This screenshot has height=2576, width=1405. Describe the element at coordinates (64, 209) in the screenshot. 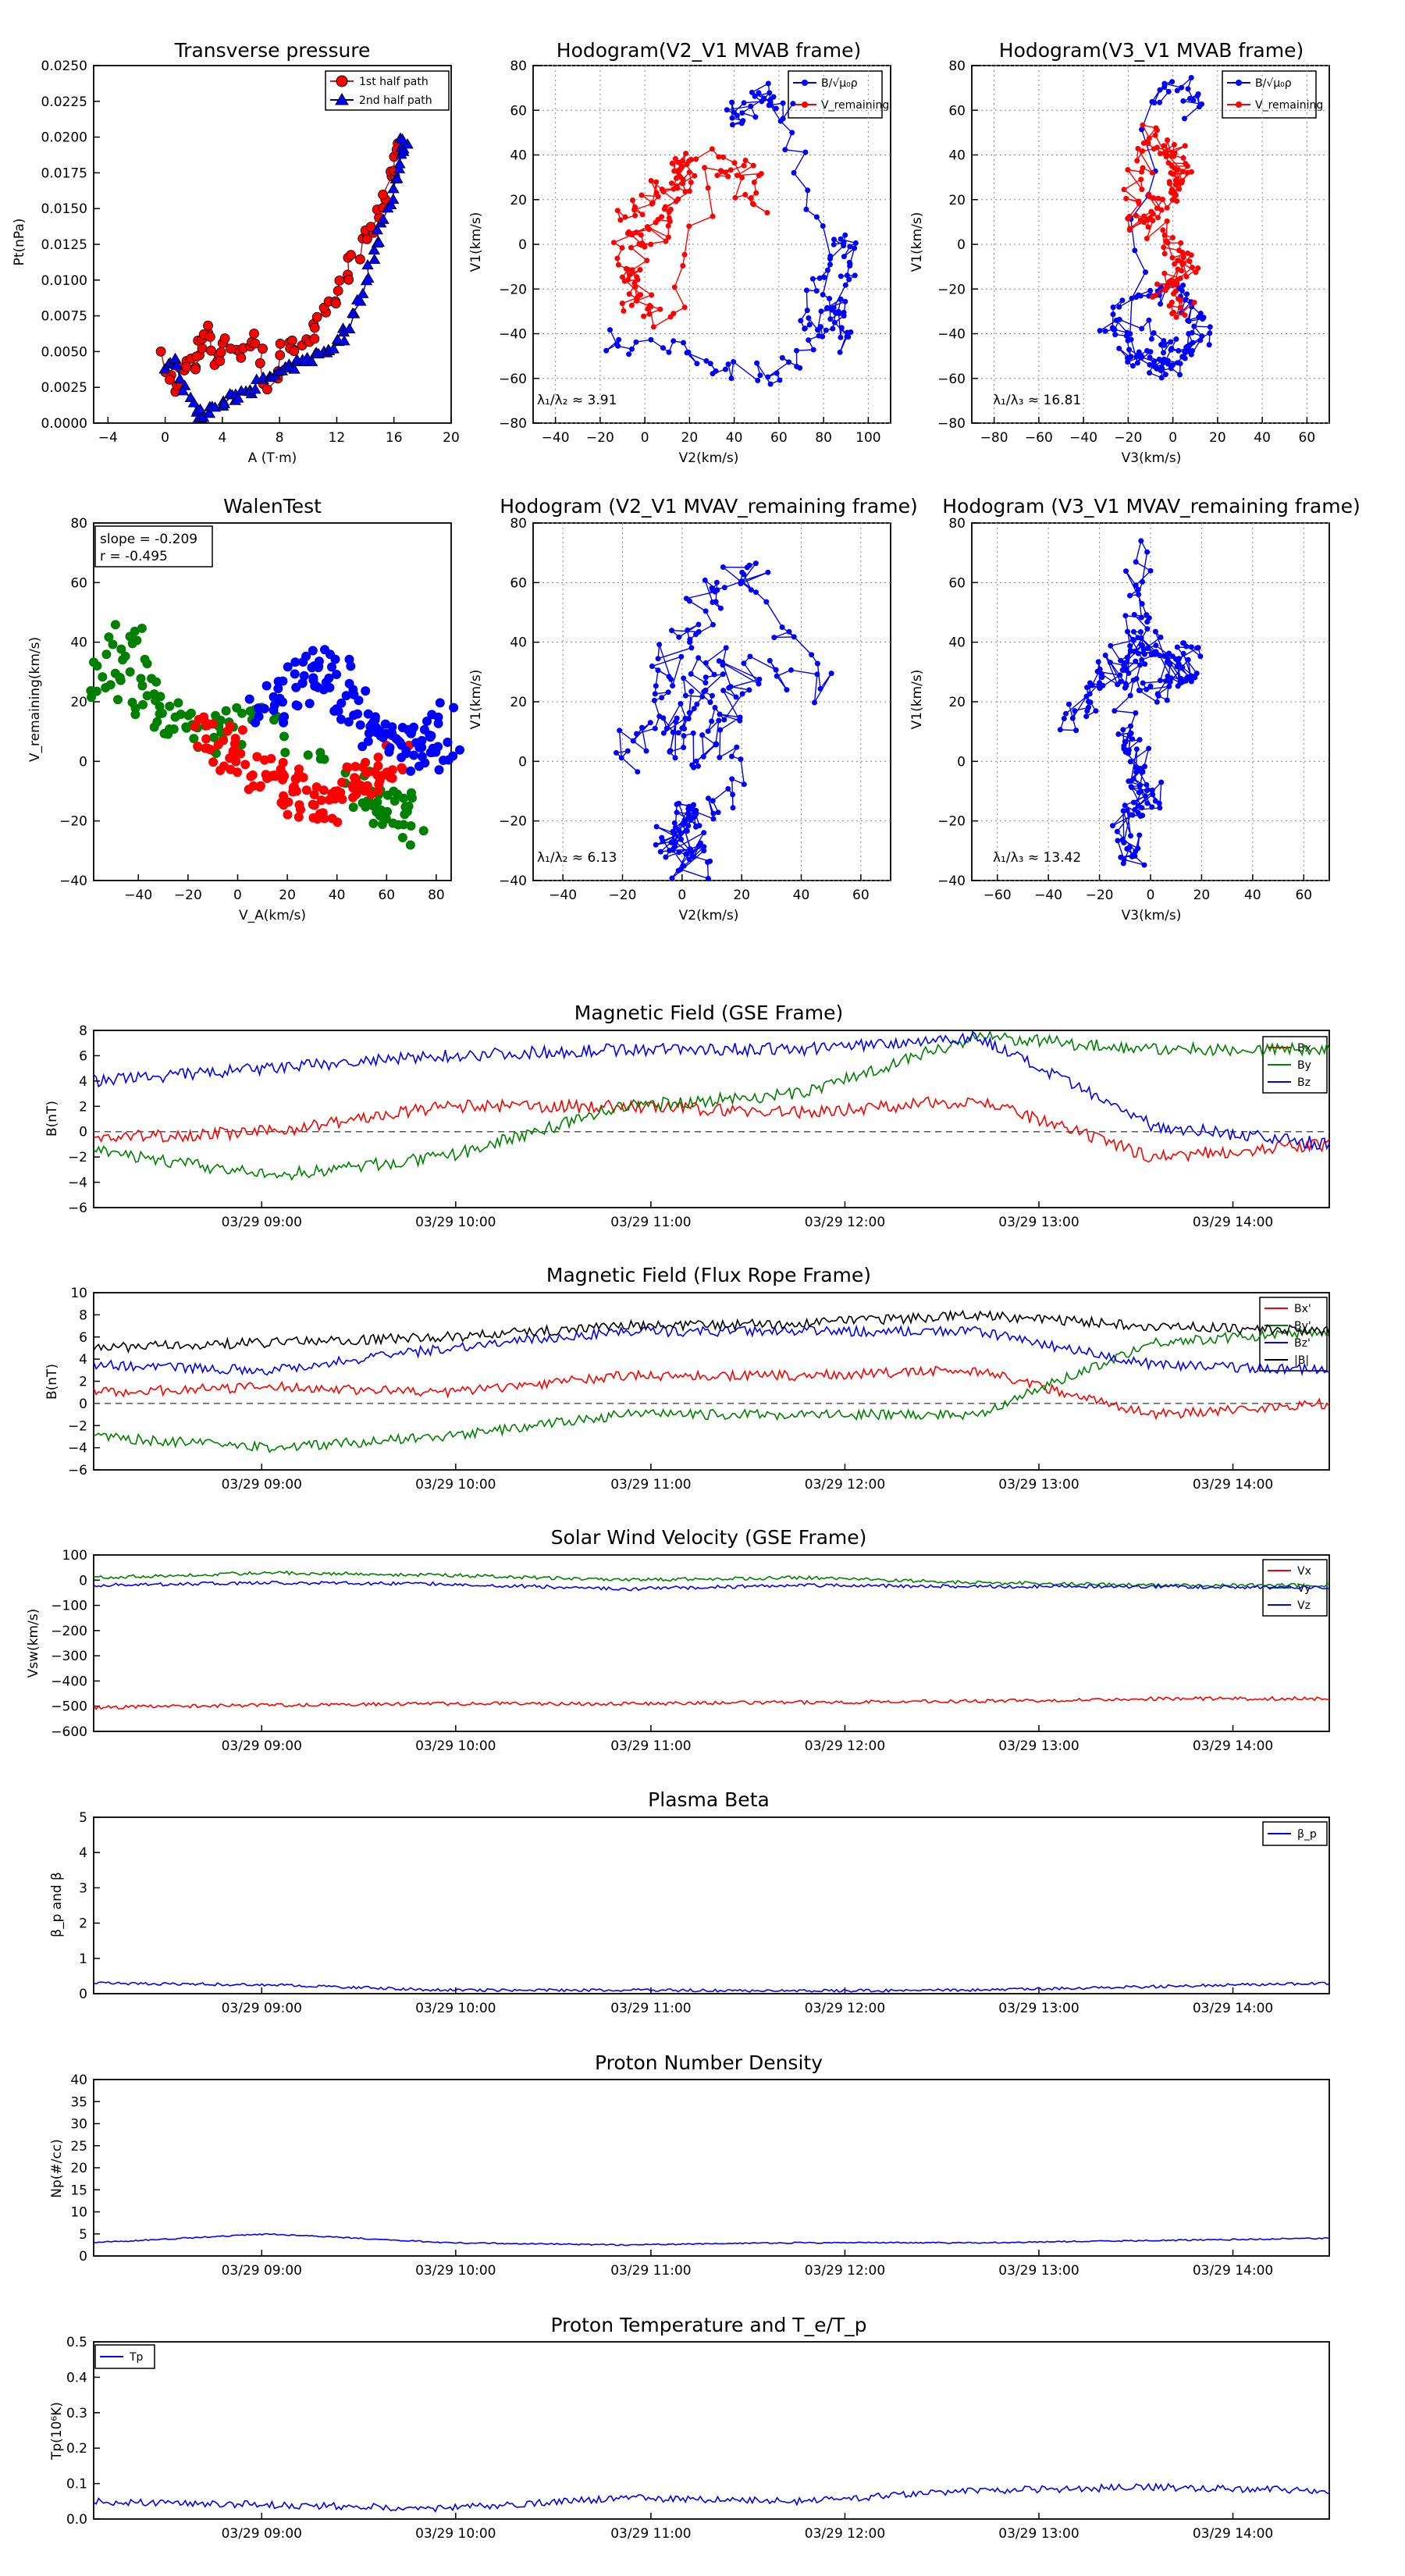

I see `pt-ytick-label: 0.0150` at that location.